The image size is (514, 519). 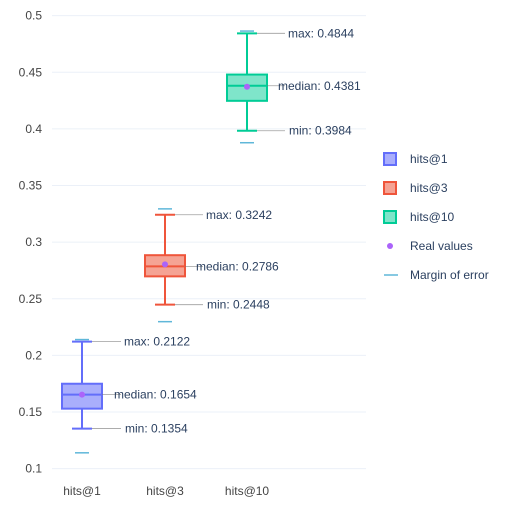 I want to click on annotation-max-label: max: 0.4844, so click(x=321, y=33).